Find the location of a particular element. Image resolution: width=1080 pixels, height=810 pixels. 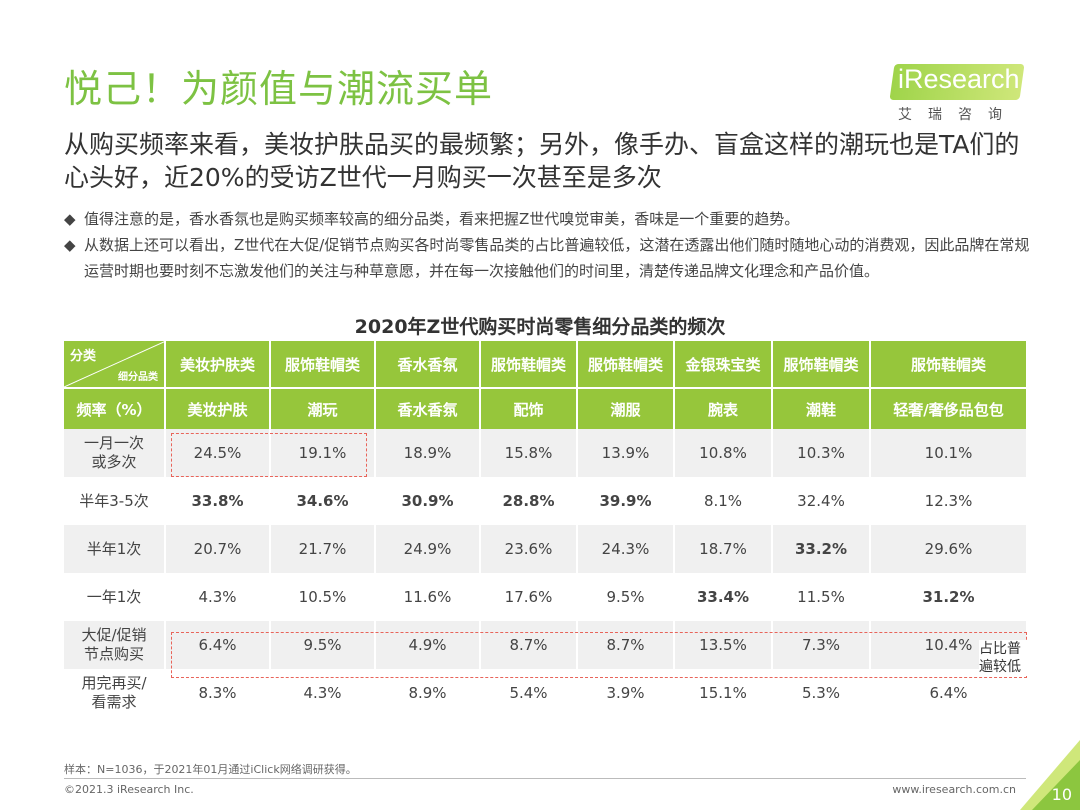

table-cell: 10.8% is located at coordinates (724, 453).